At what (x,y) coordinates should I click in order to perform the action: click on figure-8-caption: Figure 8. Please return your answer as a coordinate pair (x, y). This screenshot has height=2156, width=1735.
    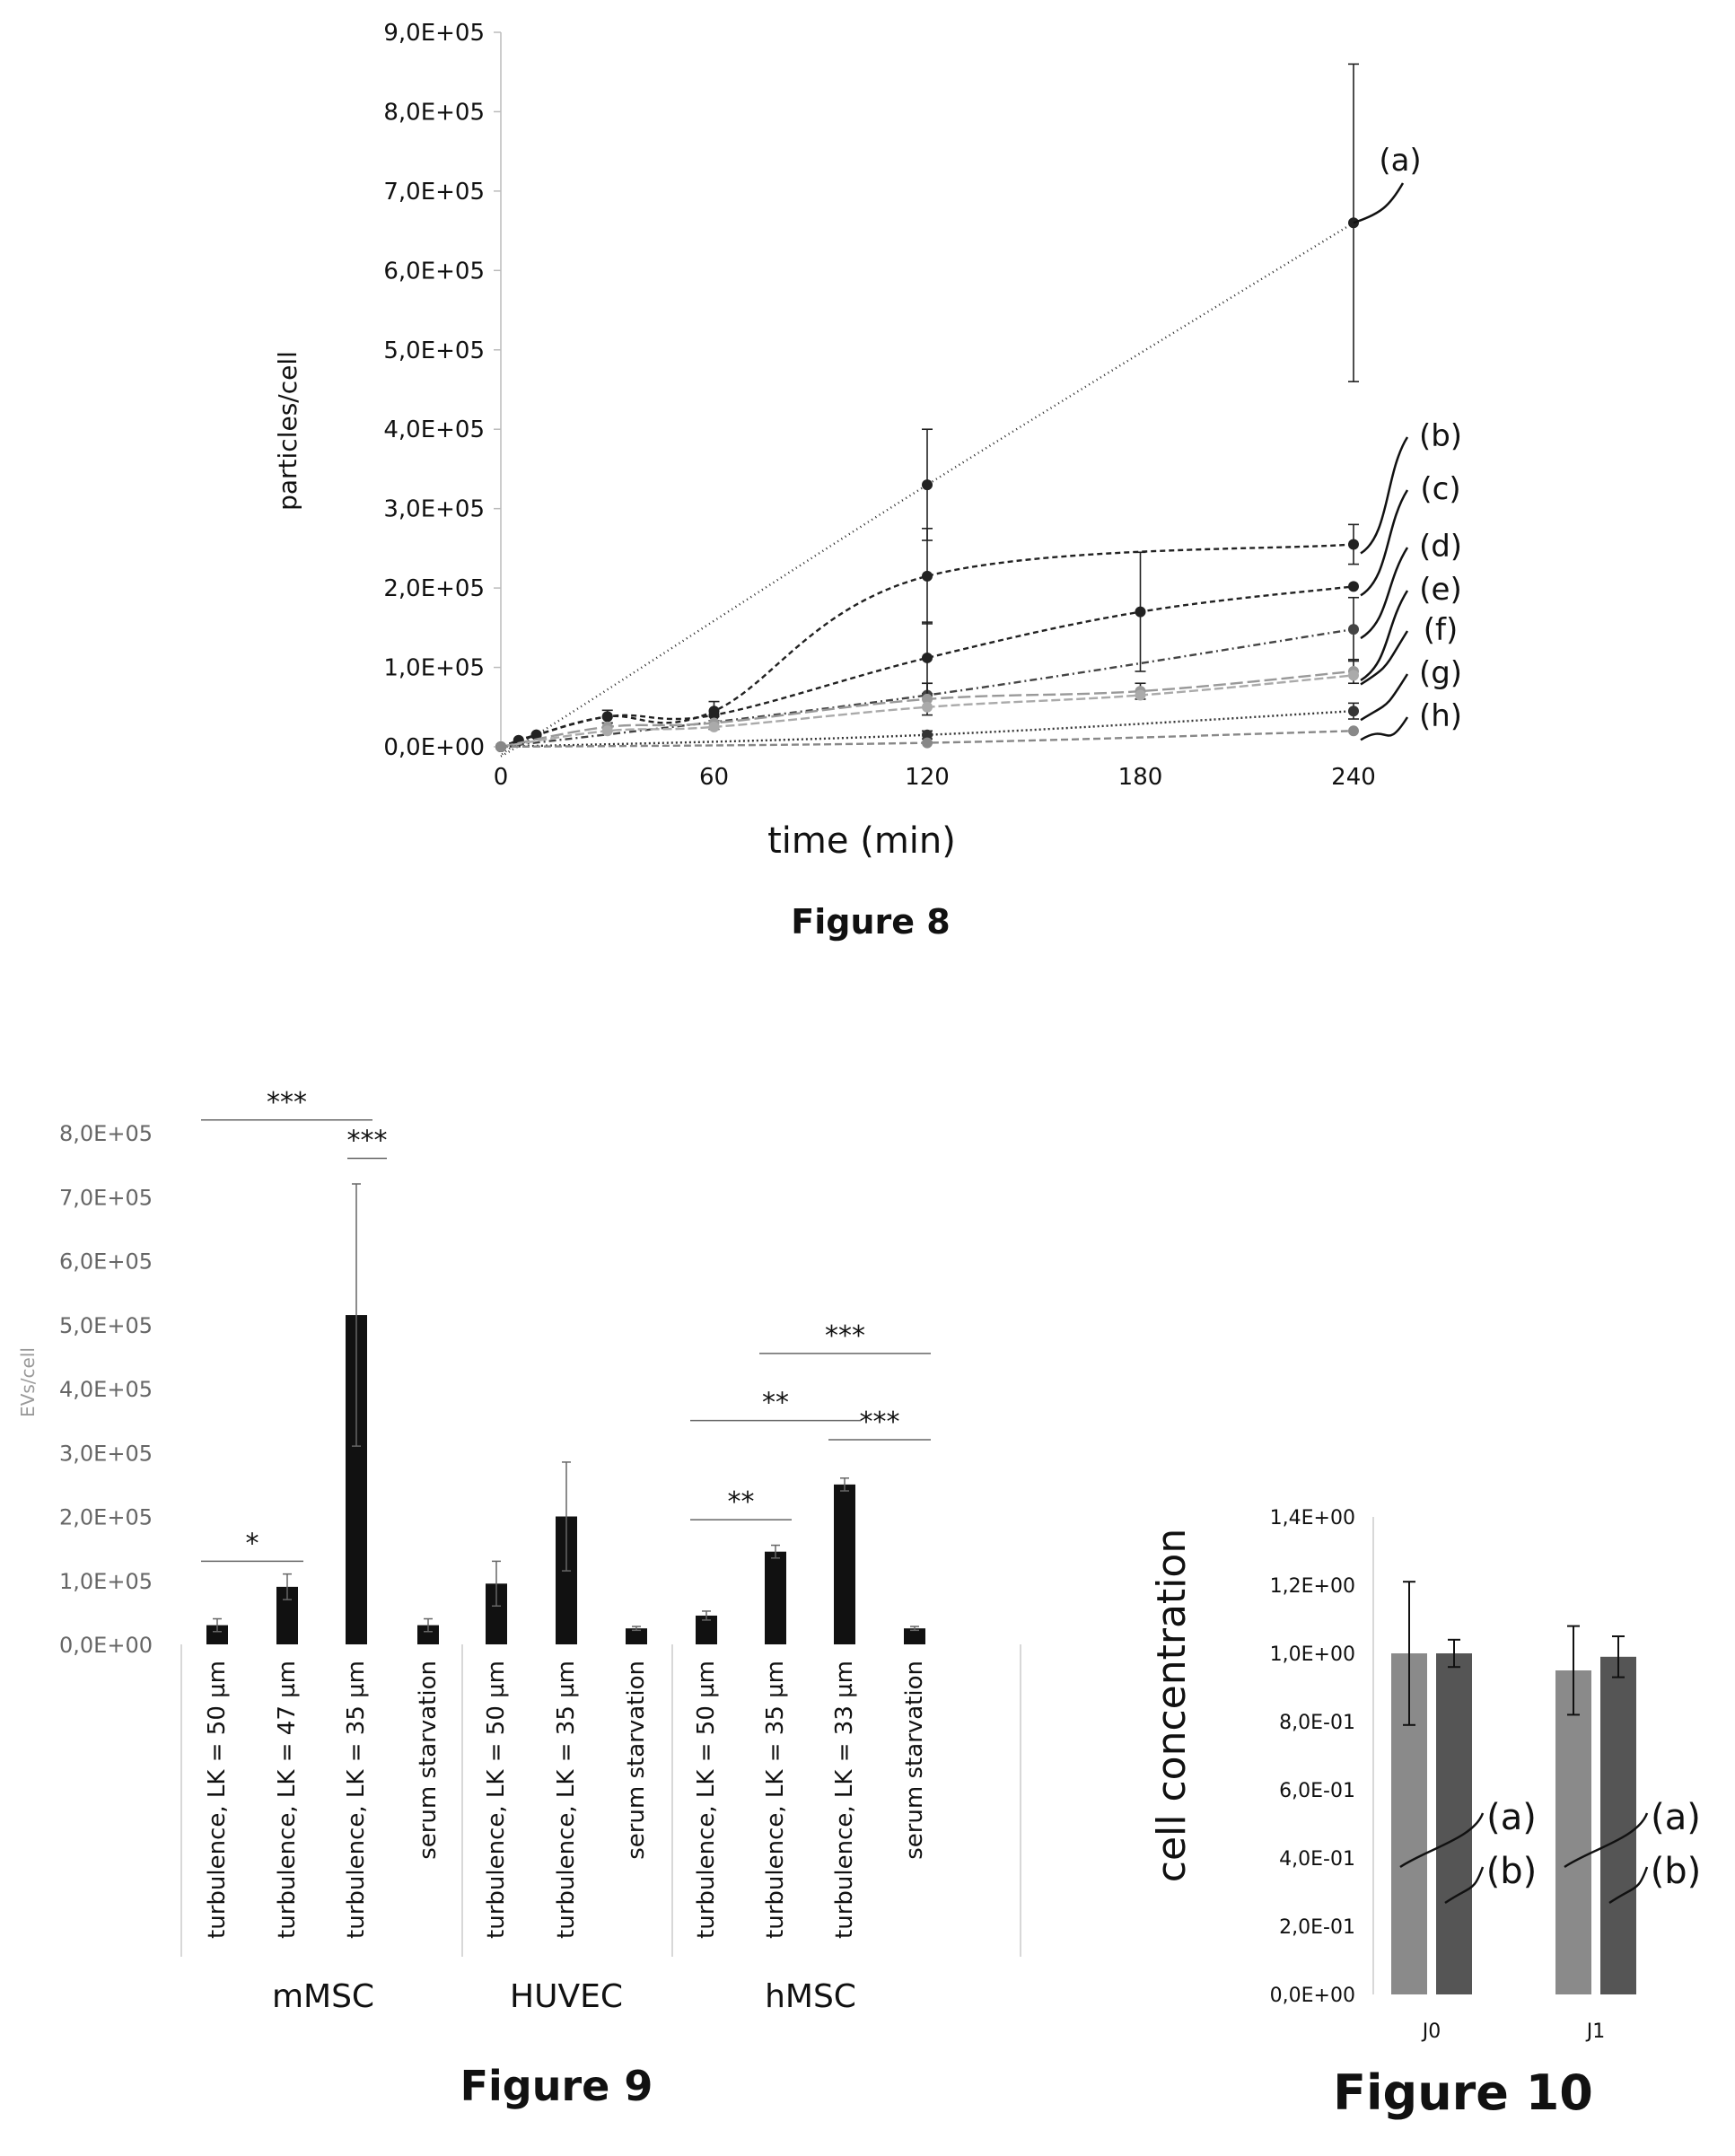
    Looking at the image, I should click on (870, 922).